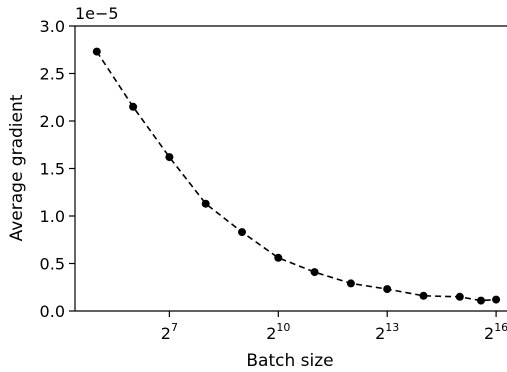 This screenshot has width=507, height=372. I want to click on x-tick-label: 213, so click(387, 332).